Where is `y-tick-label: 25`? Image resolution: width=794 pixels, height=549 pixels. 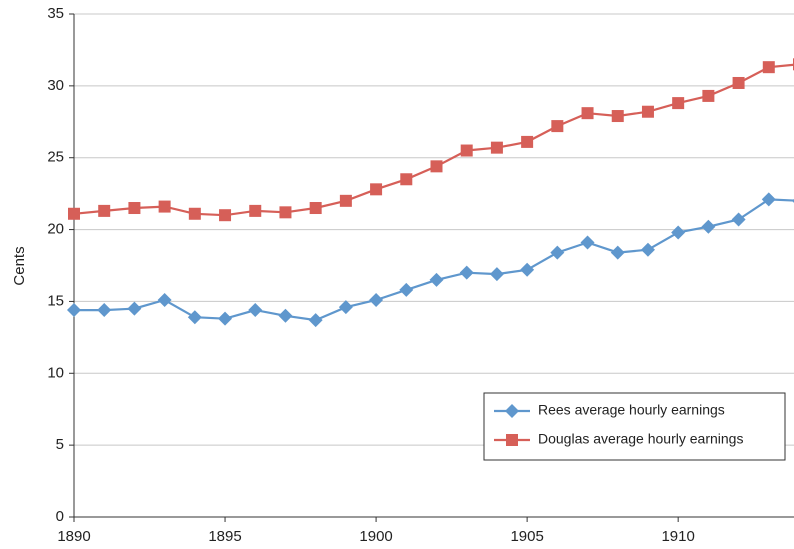
y-tick-label: 25 is located at coordinates (55, 157).